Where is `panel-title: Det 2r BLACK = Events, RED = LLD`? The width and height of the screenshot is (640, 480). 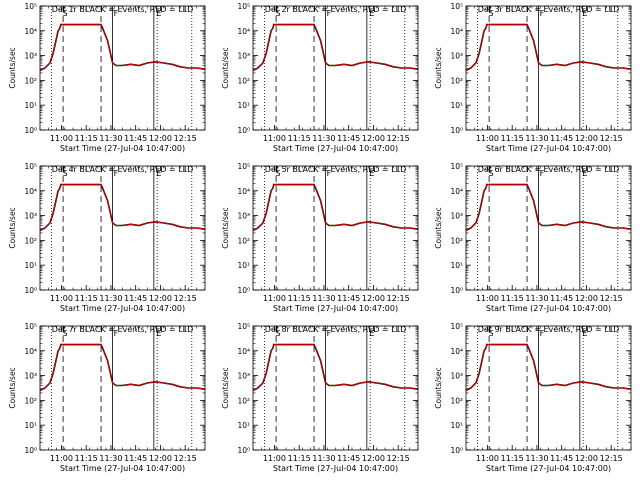
panel-title: Det 2r BLACK = Events, RED = LLD is located at coordinates (336, 9).